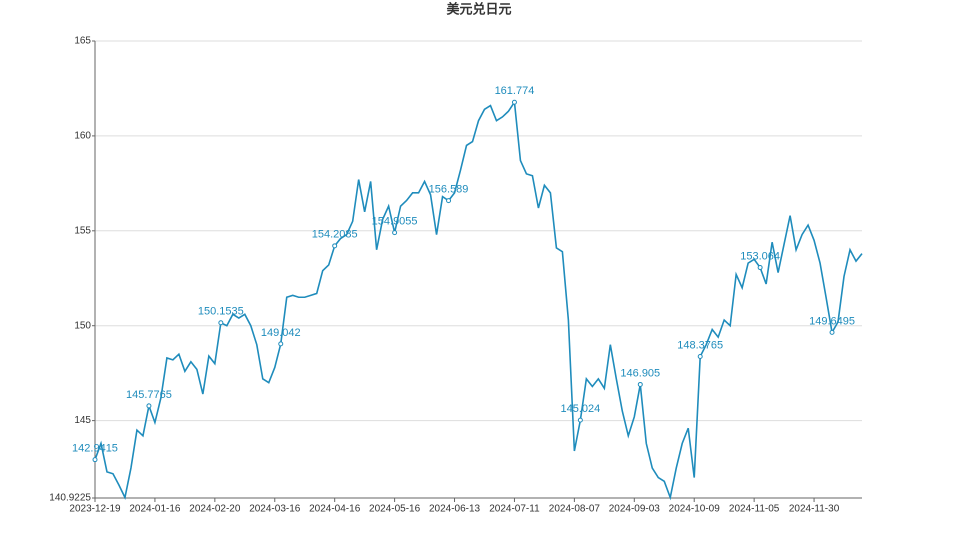 This screenshot has height=539, width=958. What do you see at coordinates (580, 409) in the screenshot?
I see `value-label: 145.024` at bounding box center [580, 409].